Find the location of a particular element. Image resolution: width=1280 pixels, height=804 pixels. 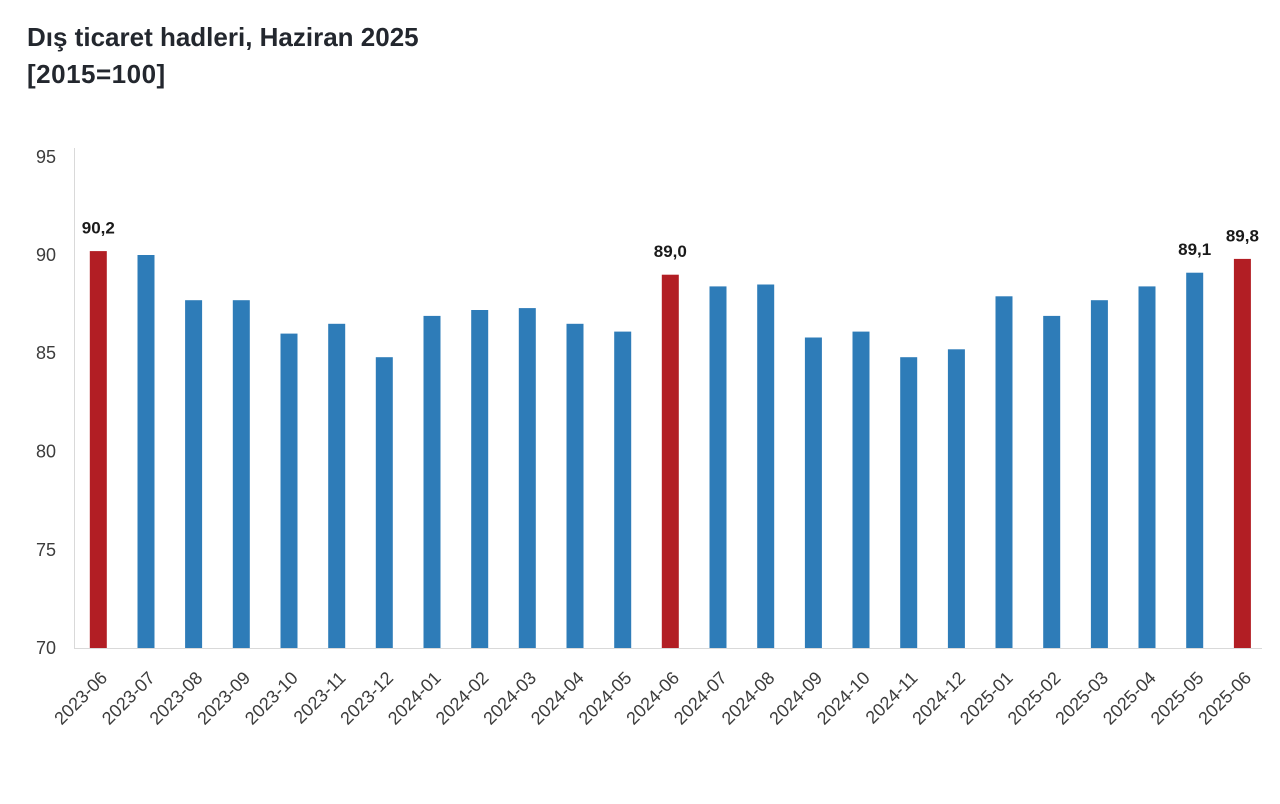

svg-text: 75 is located at coordinates (46, 550).